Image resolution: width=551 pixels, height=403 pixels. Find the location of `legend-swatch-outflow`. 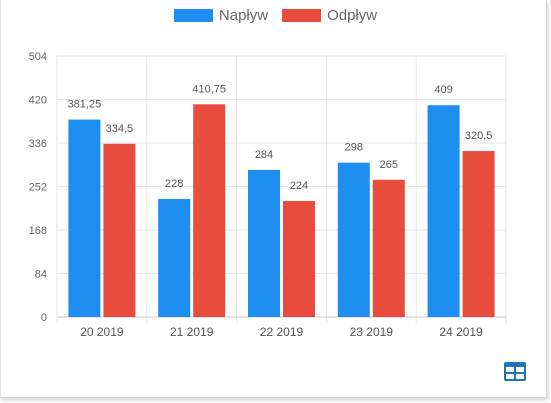

legend-swatch-outflow is located at coordinates (302, 15).